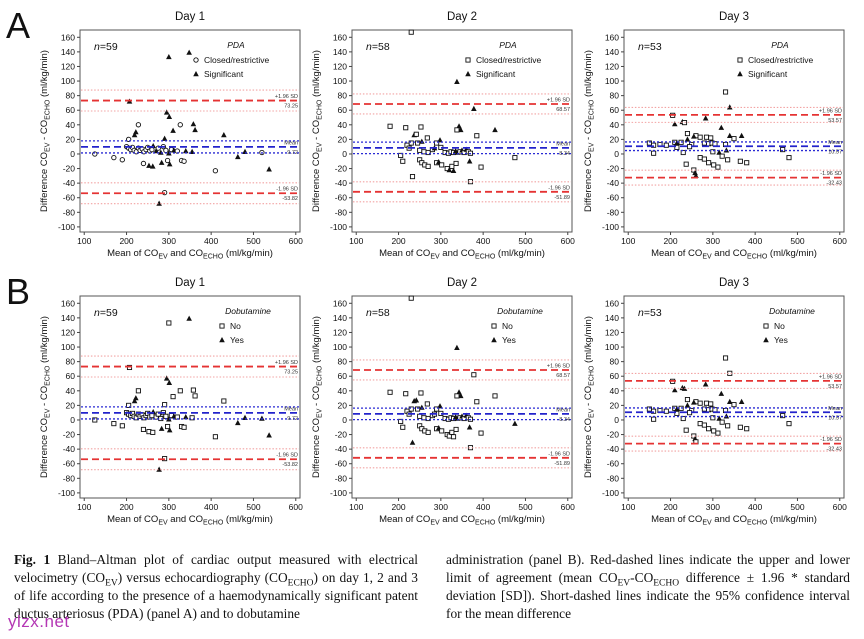 Image resolution: width=864 pixels, height=639 pixels. What do you see at coordinates (779, 326) in the screenshot?
I see `legend-item-label: No` at bounding box center [779, 326].